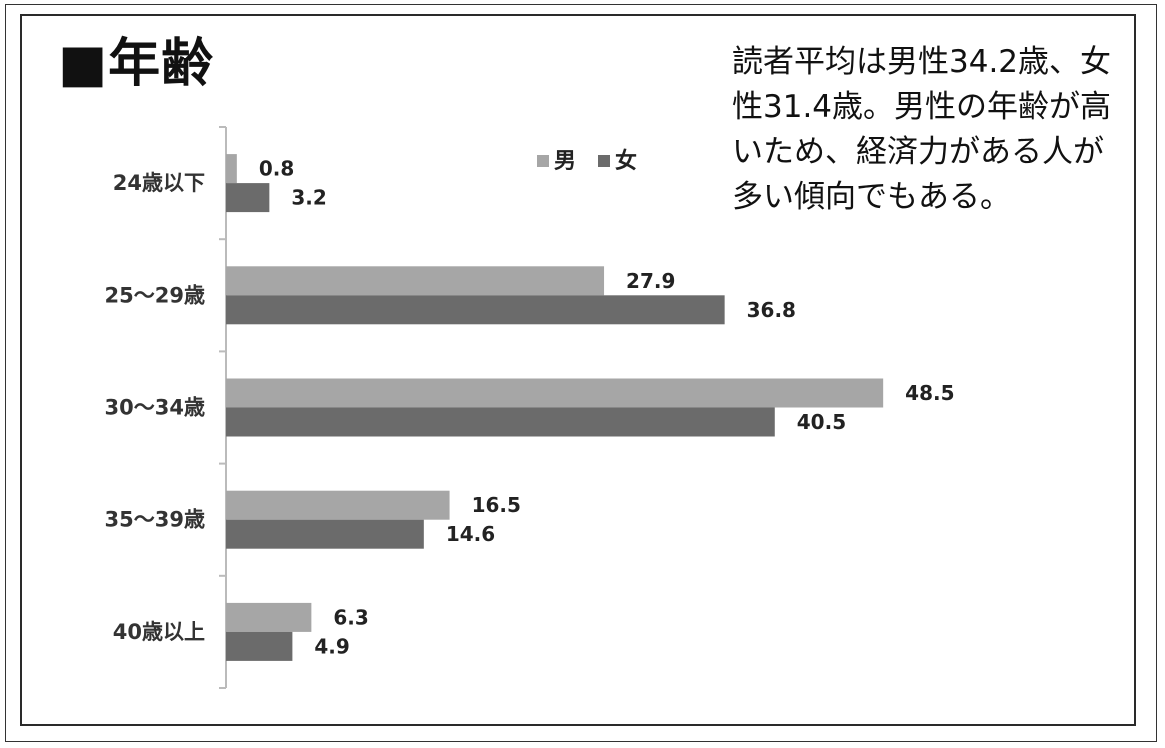 This screenshot has width=1165, height=748. Describe the element at coordinates (821, 422) in the screenshot. I see `data-label: 40.5` at that location.